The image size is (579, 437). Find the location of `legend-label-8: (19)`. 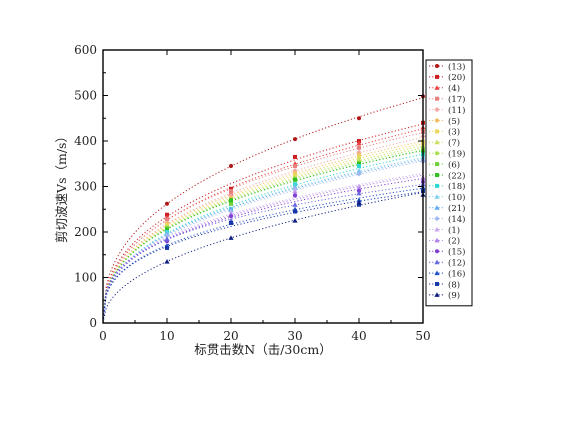

legend-label-8: (19) is located at coordinates (456, 154).